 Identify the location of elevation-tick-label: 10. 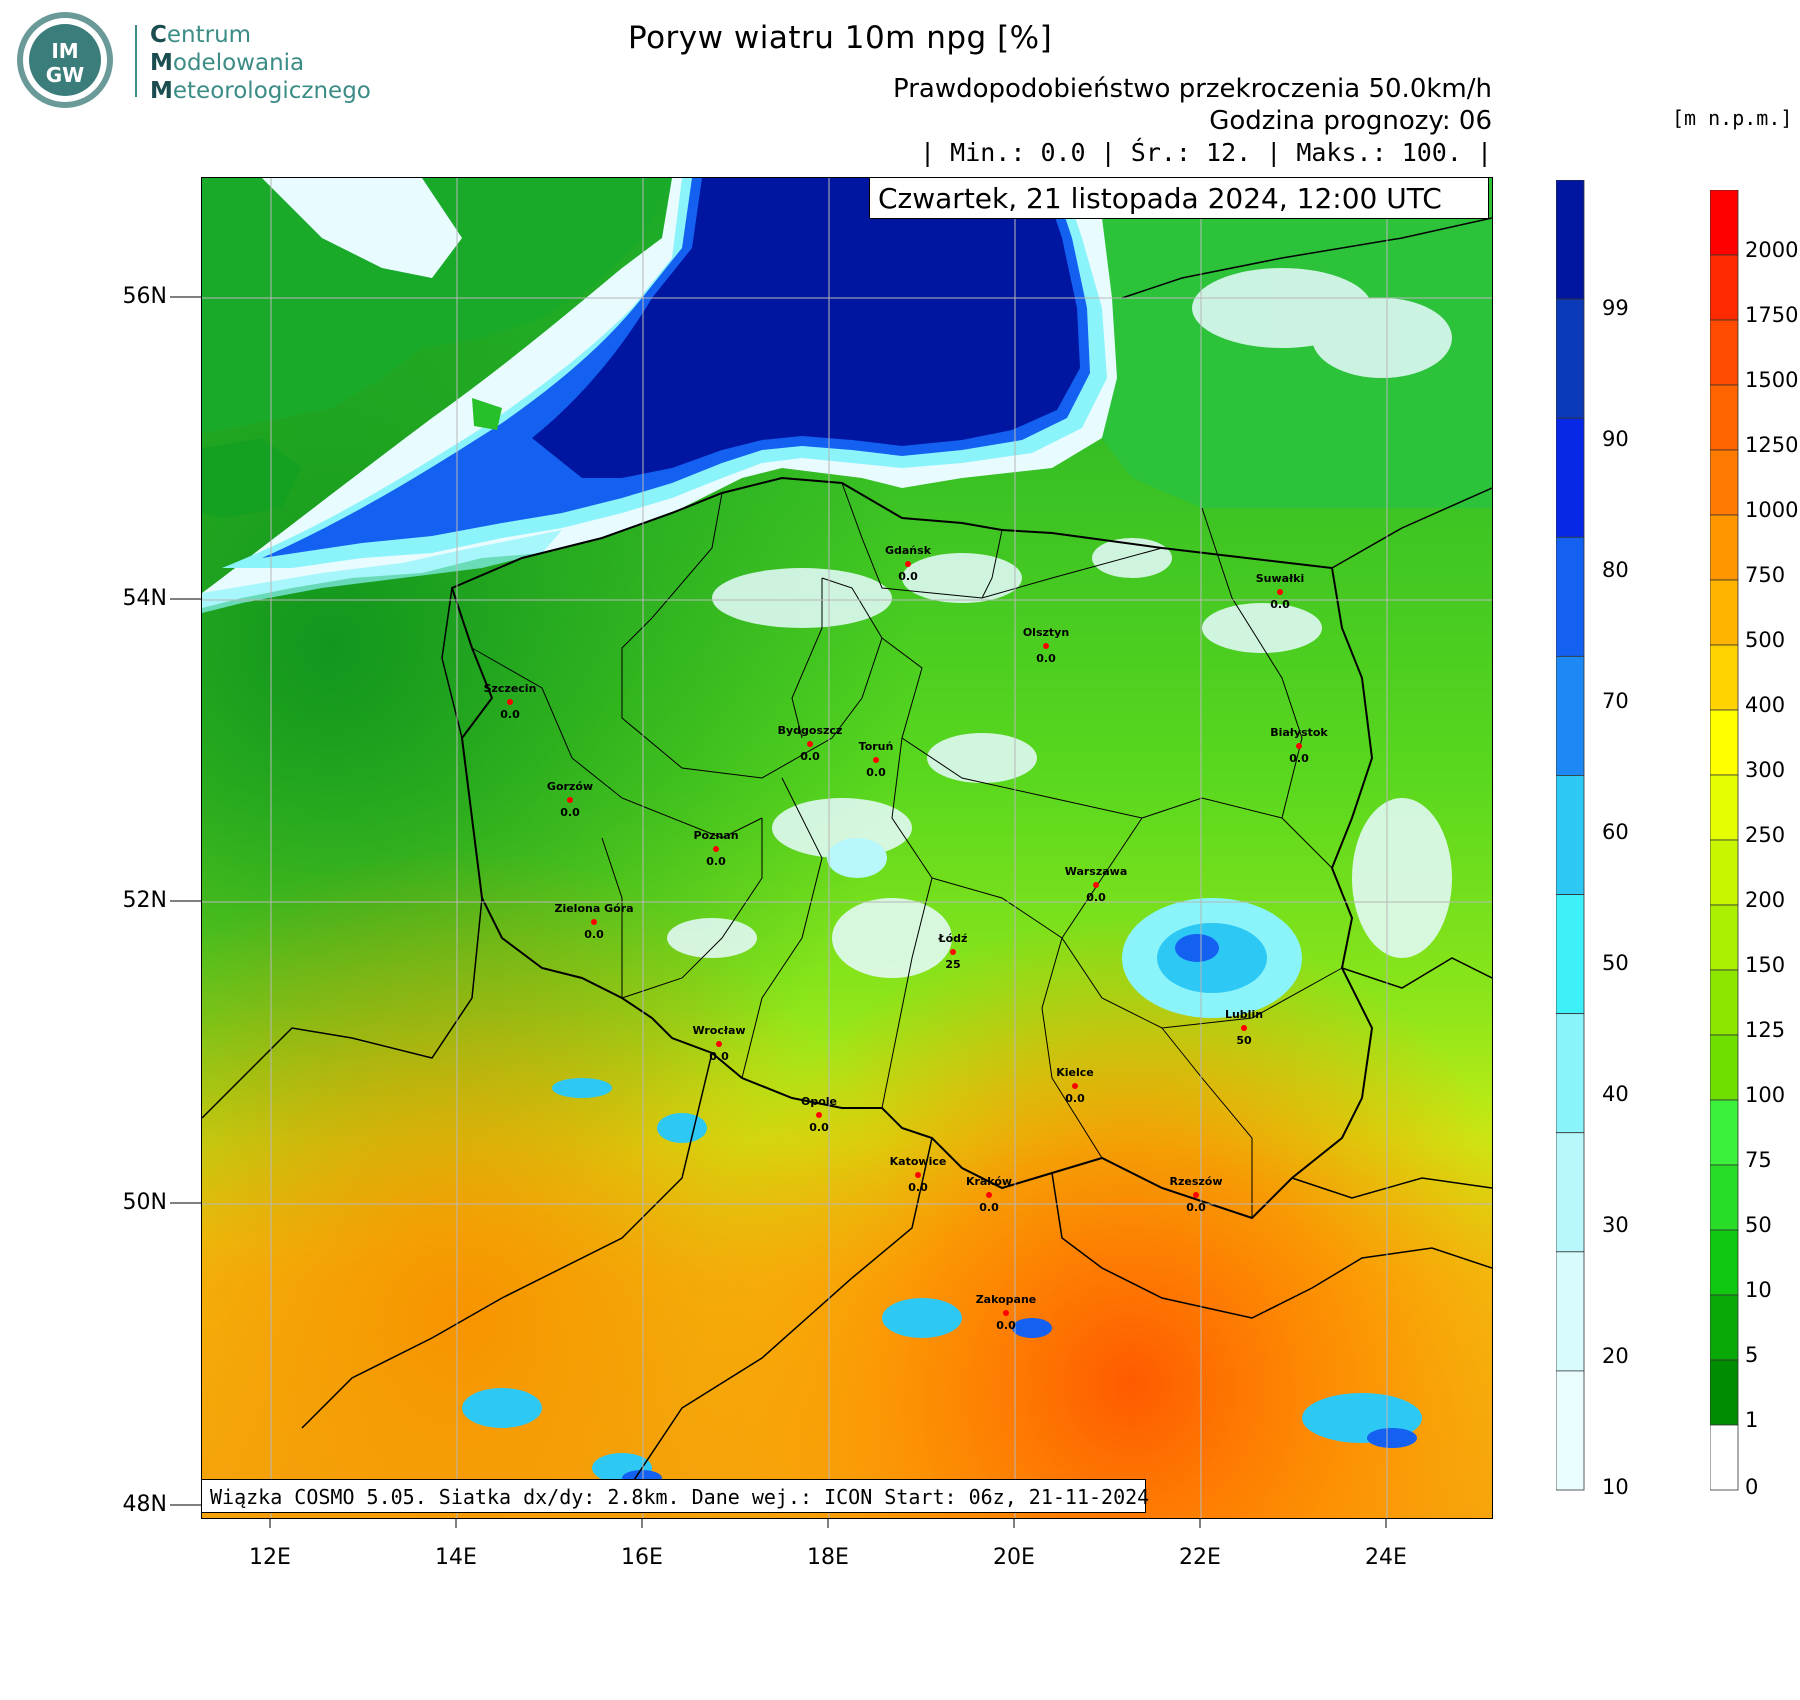
(1758, 1290).